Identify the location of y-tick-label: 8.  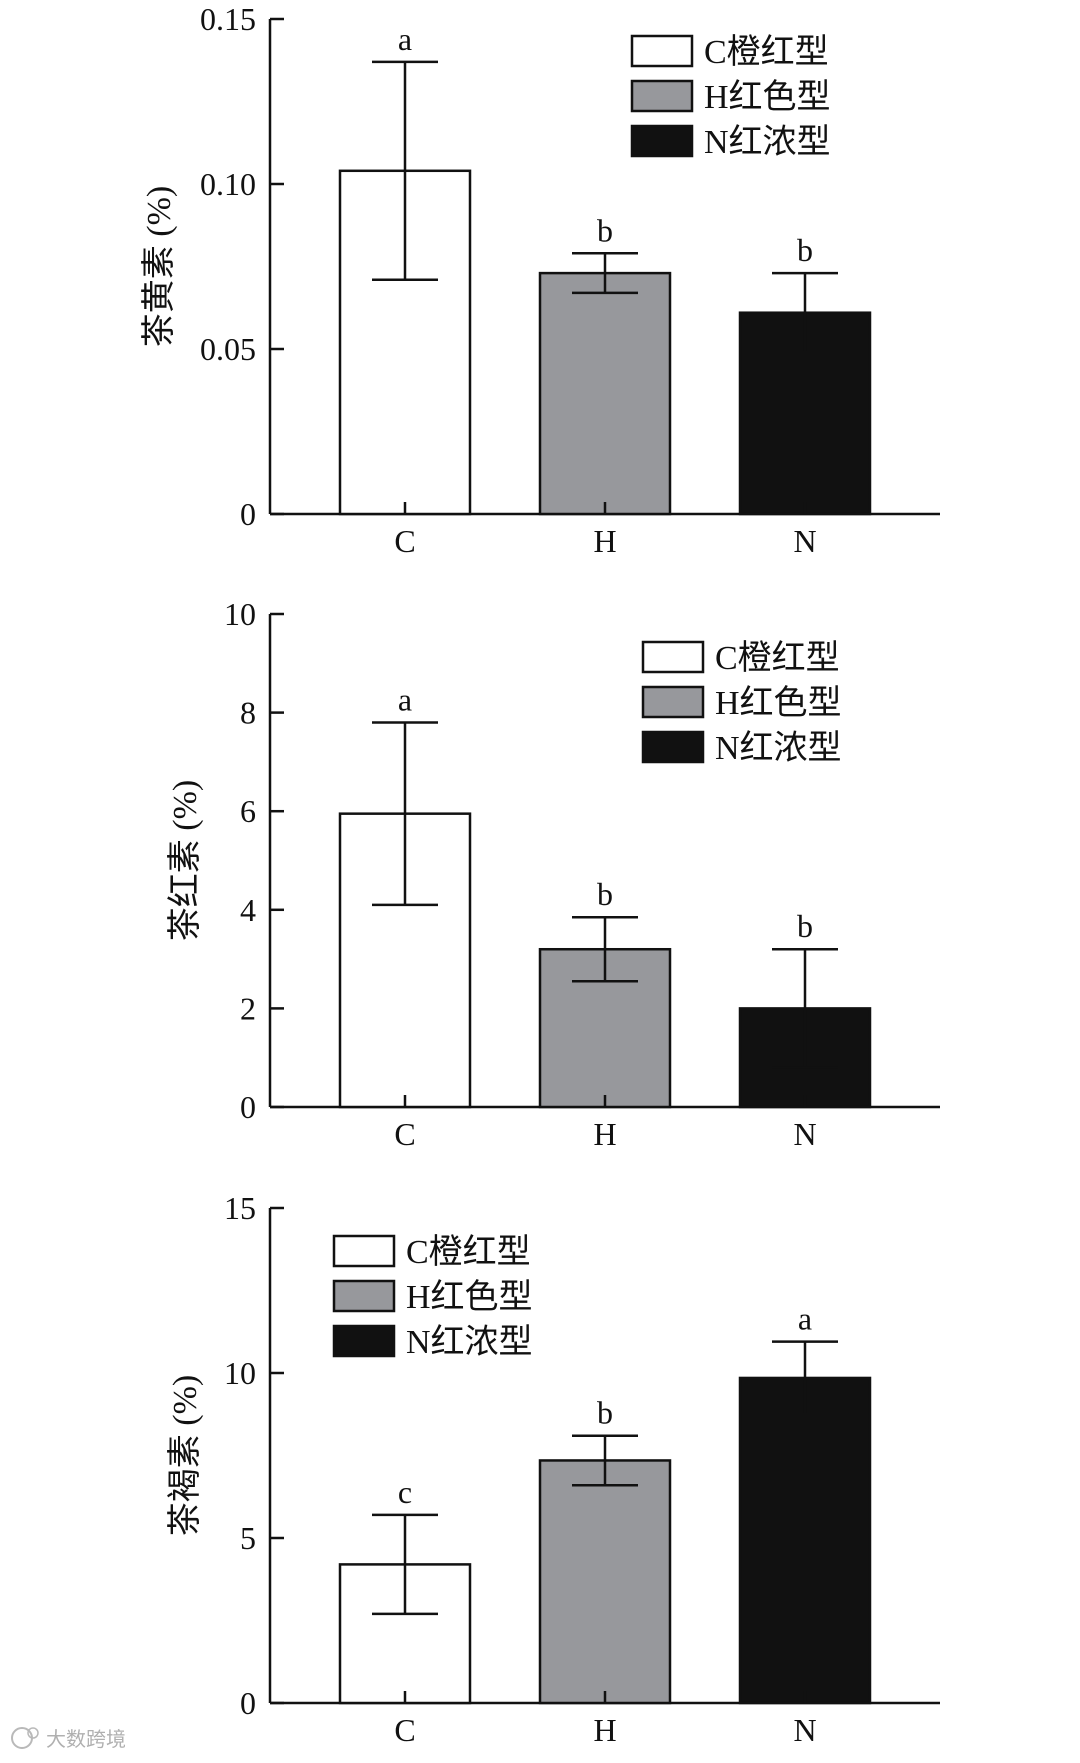
(248, 713).